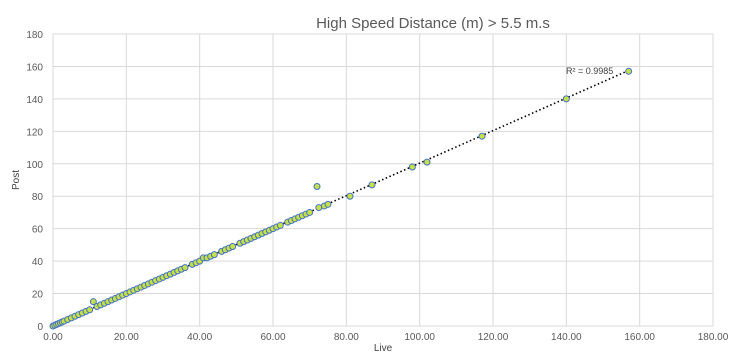 The image size is (732, 355). Describe the element at coordinates (38, 197) in the screenshot. I see `y-tick-label: 80` at that location.